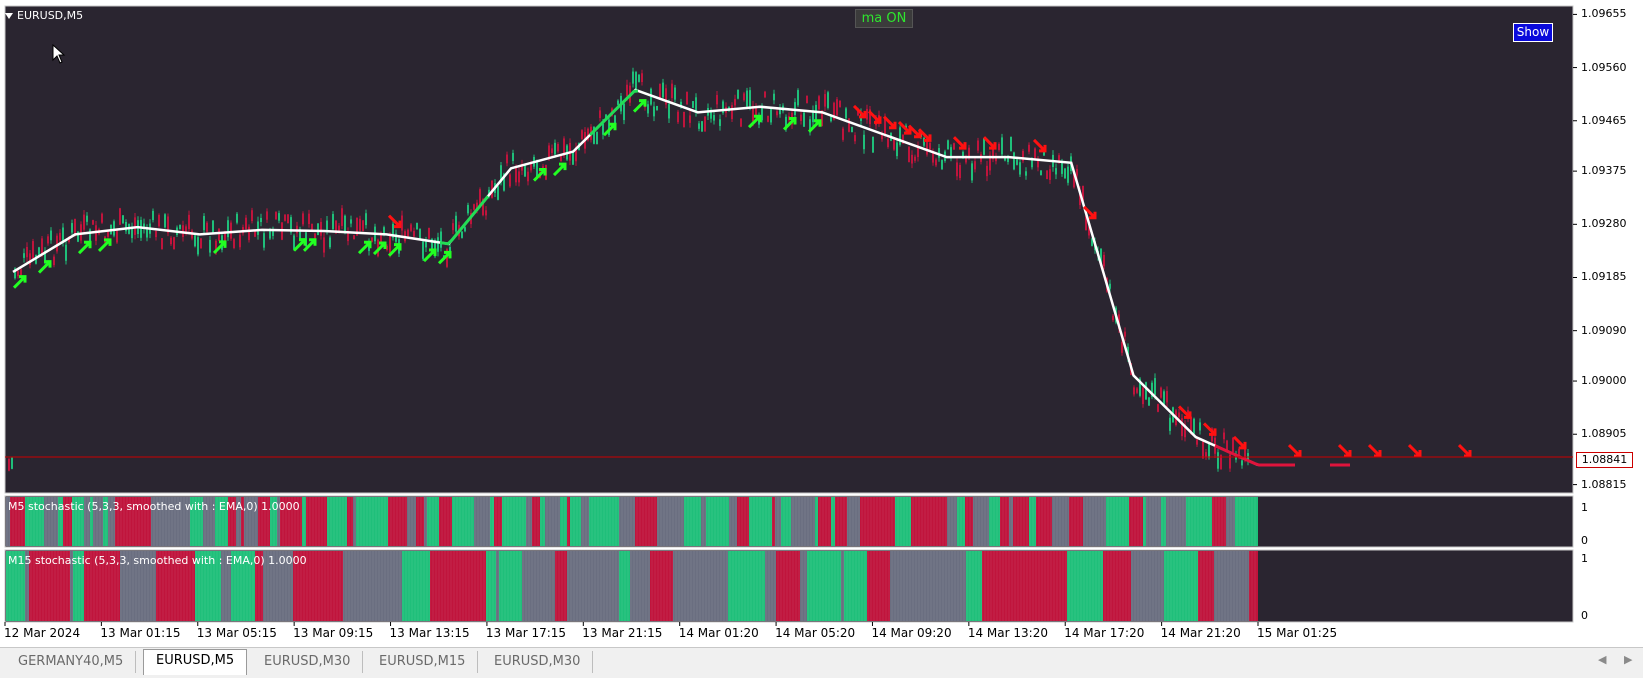 The width and height of the screenshot is (1643, 678). What do you see at coordinates (1533, 32) in the screenshot?
I see `show-button: Show` at bounding box center [1533, 32].